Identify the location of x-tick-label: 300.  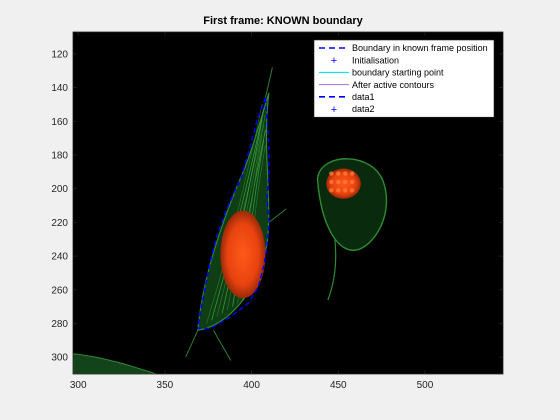
(78, 385).